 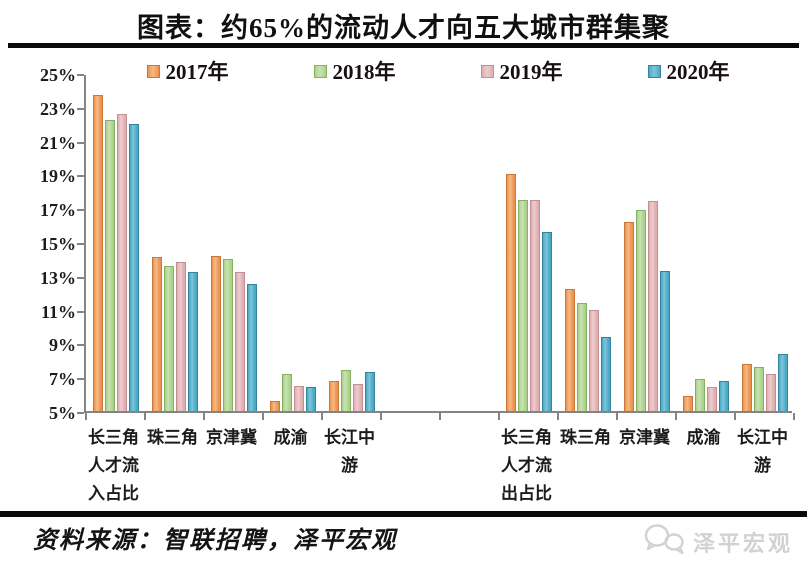 I want to click on top-divider, so click(x=403, y=45).